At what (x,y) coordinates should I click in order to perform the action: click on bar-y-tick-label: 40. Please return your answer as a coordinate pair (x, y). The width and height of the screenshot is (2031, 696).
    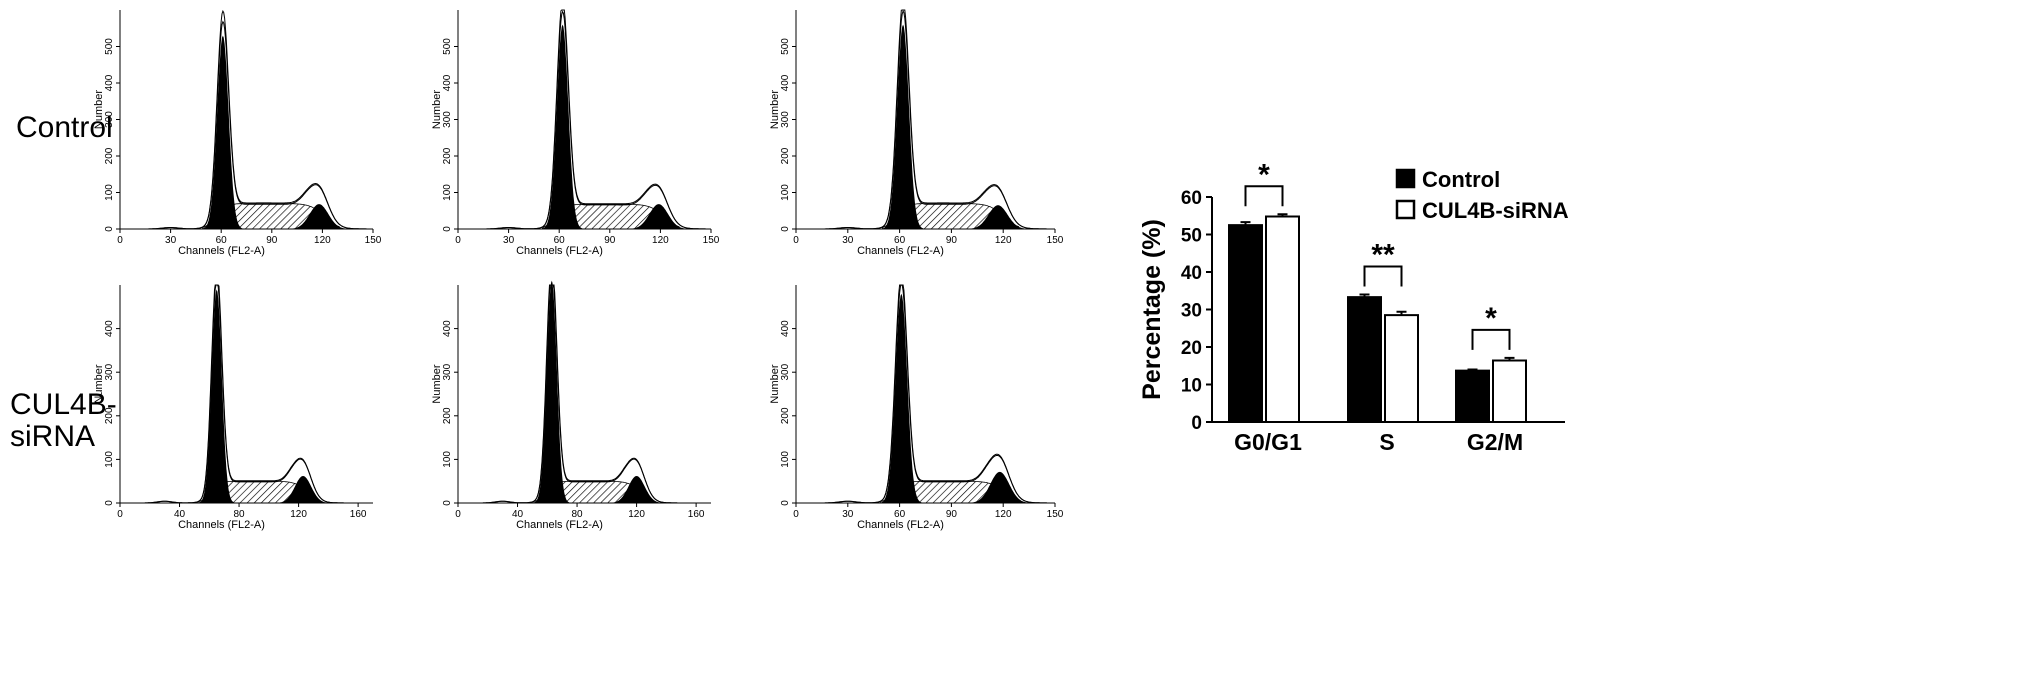
    Looking at the image, I should click on (1191, 273).